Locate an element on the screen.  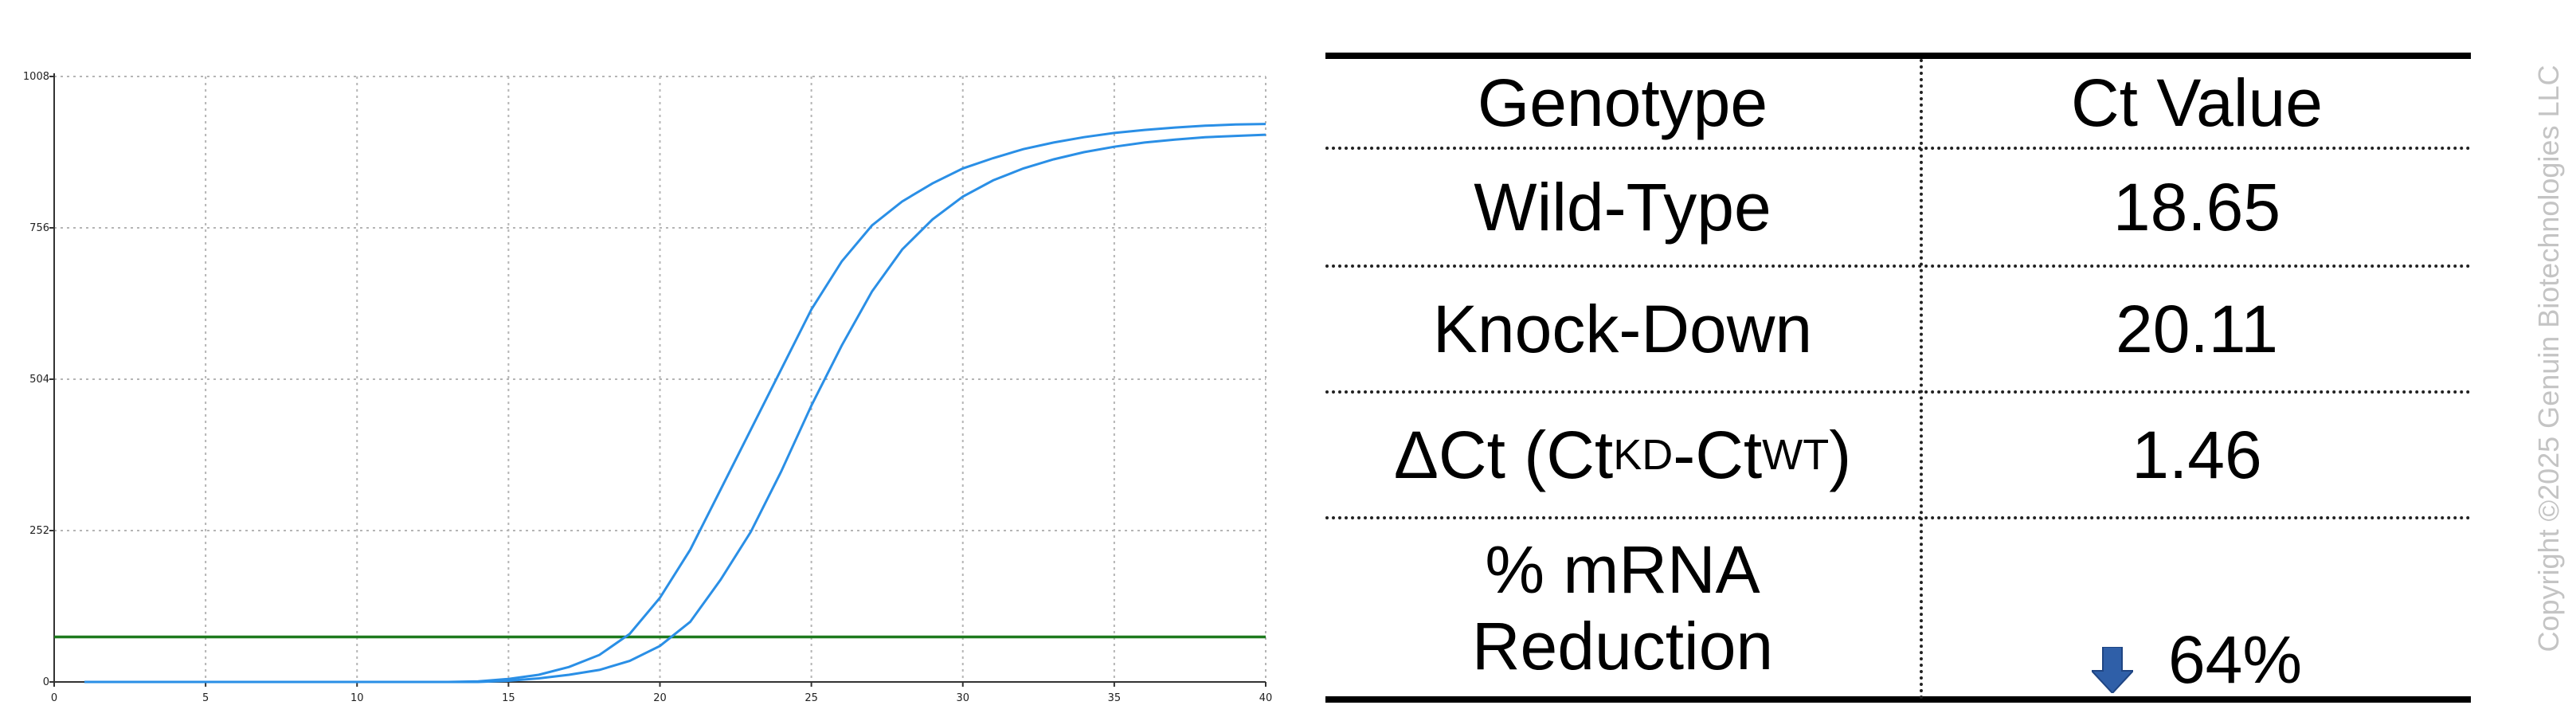
delta-ct-prefix: ΔCt (Ct is located at coordinates (1503, 454).